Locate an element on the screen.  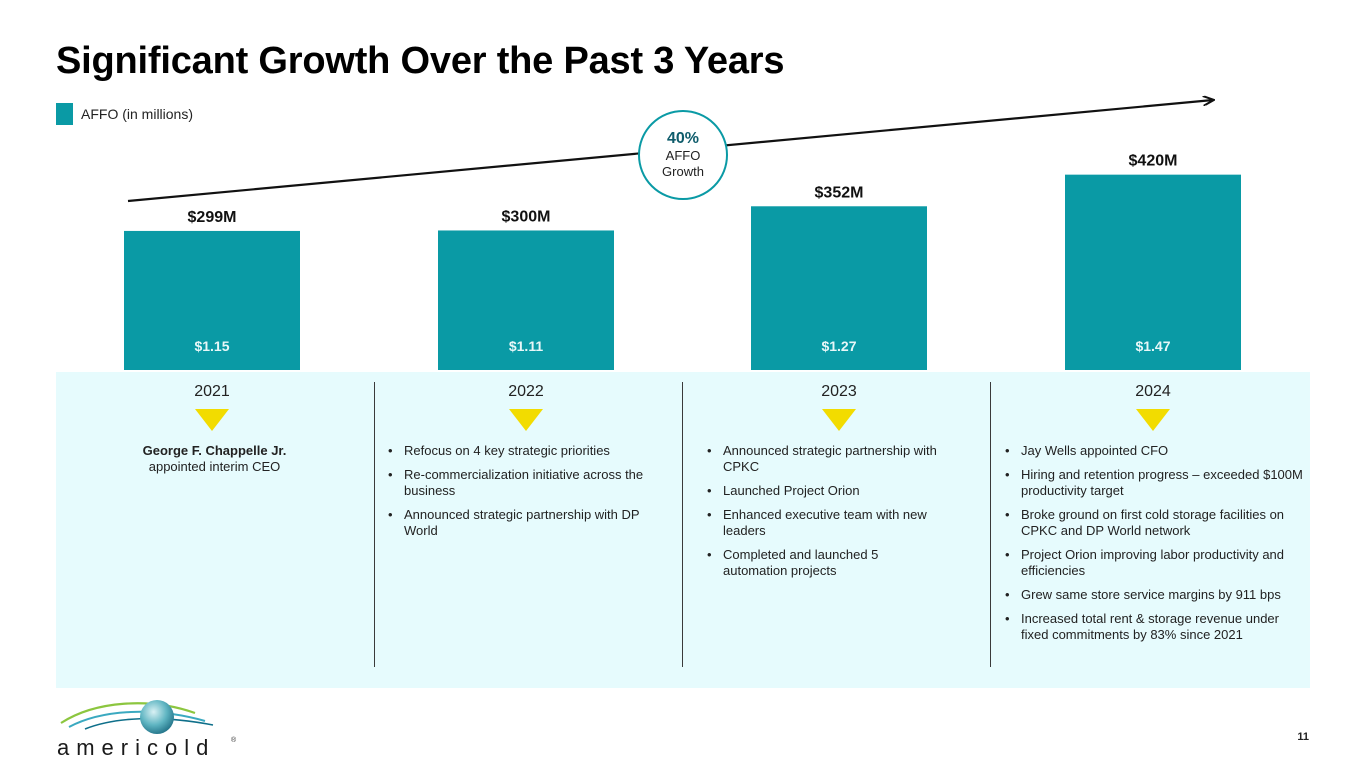
bar-2023 is located at coordinates (839, 288).